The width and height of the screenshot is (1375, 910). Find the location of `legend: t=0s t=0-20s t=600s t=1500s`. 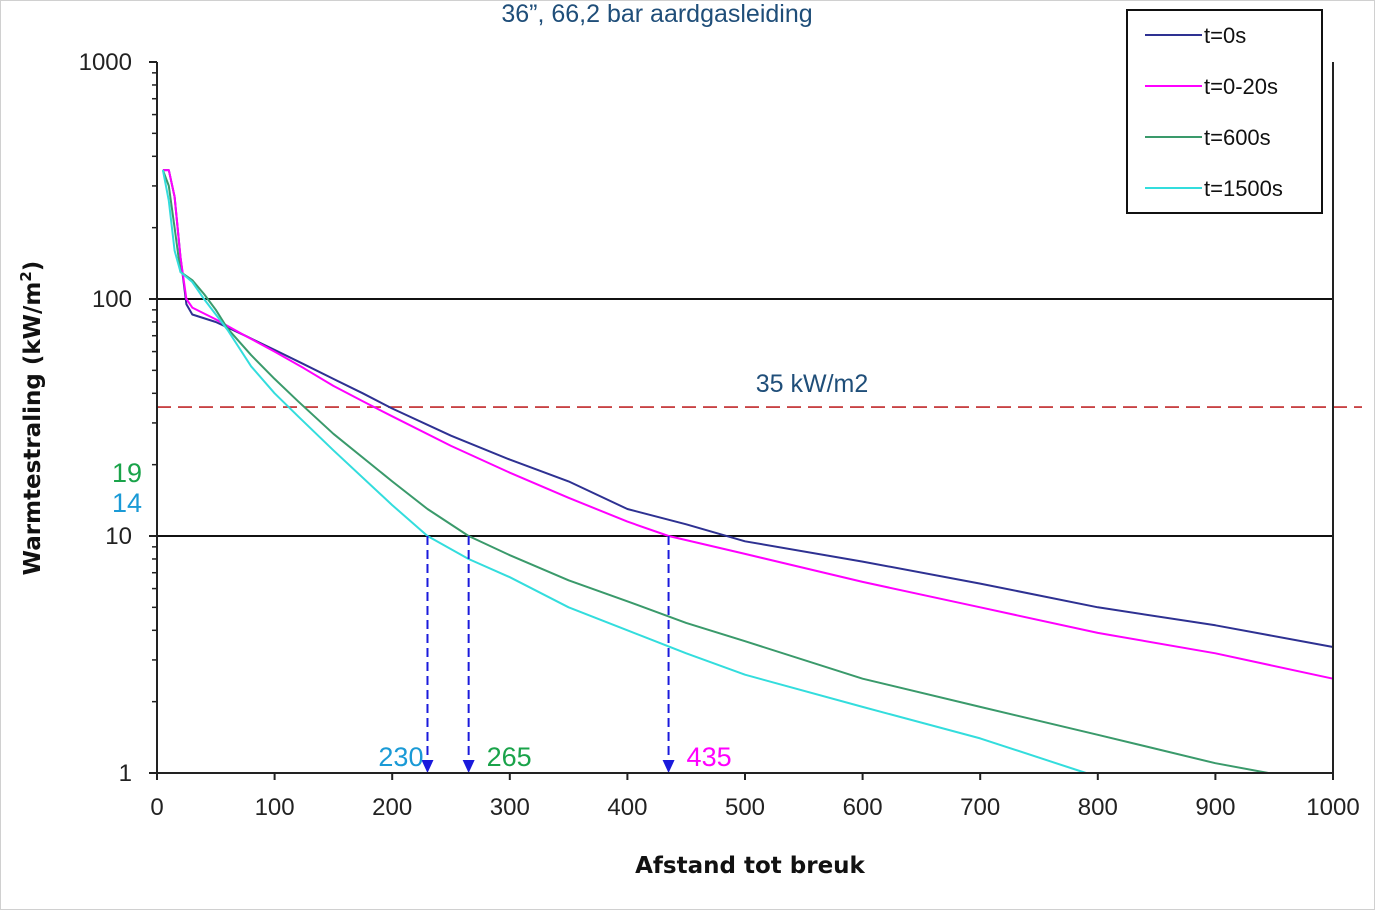

legend: t=0s t=0-20s t=600s t=1500s is located at coordinates (1224, 111).